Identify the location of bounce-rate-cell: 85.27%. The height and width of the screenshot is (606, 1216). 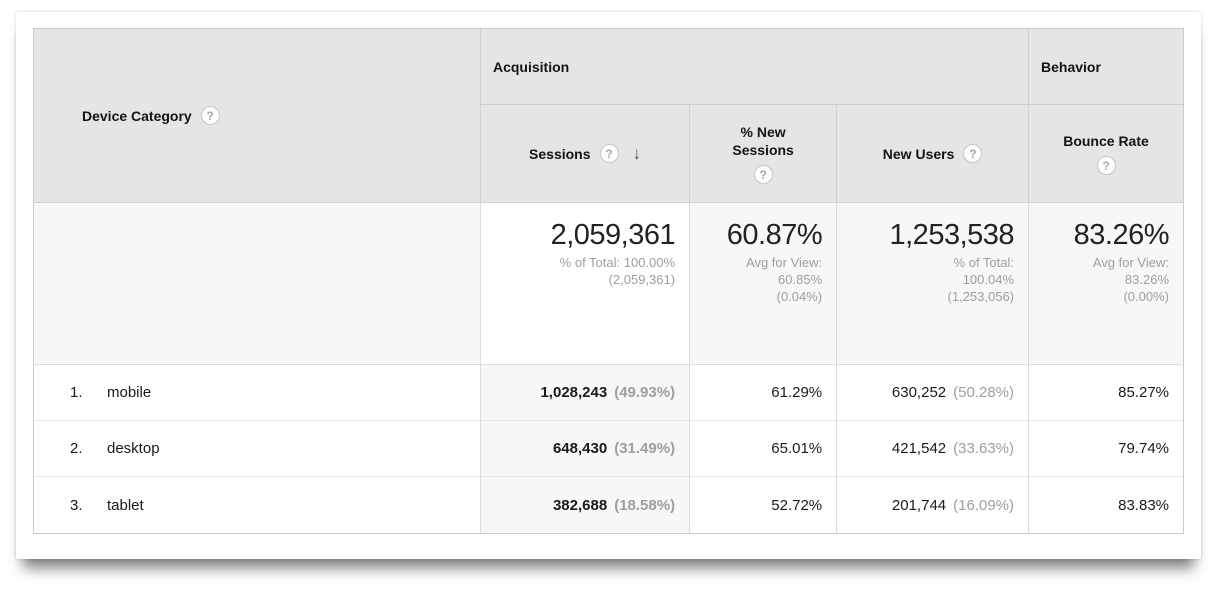
(1106, 393).